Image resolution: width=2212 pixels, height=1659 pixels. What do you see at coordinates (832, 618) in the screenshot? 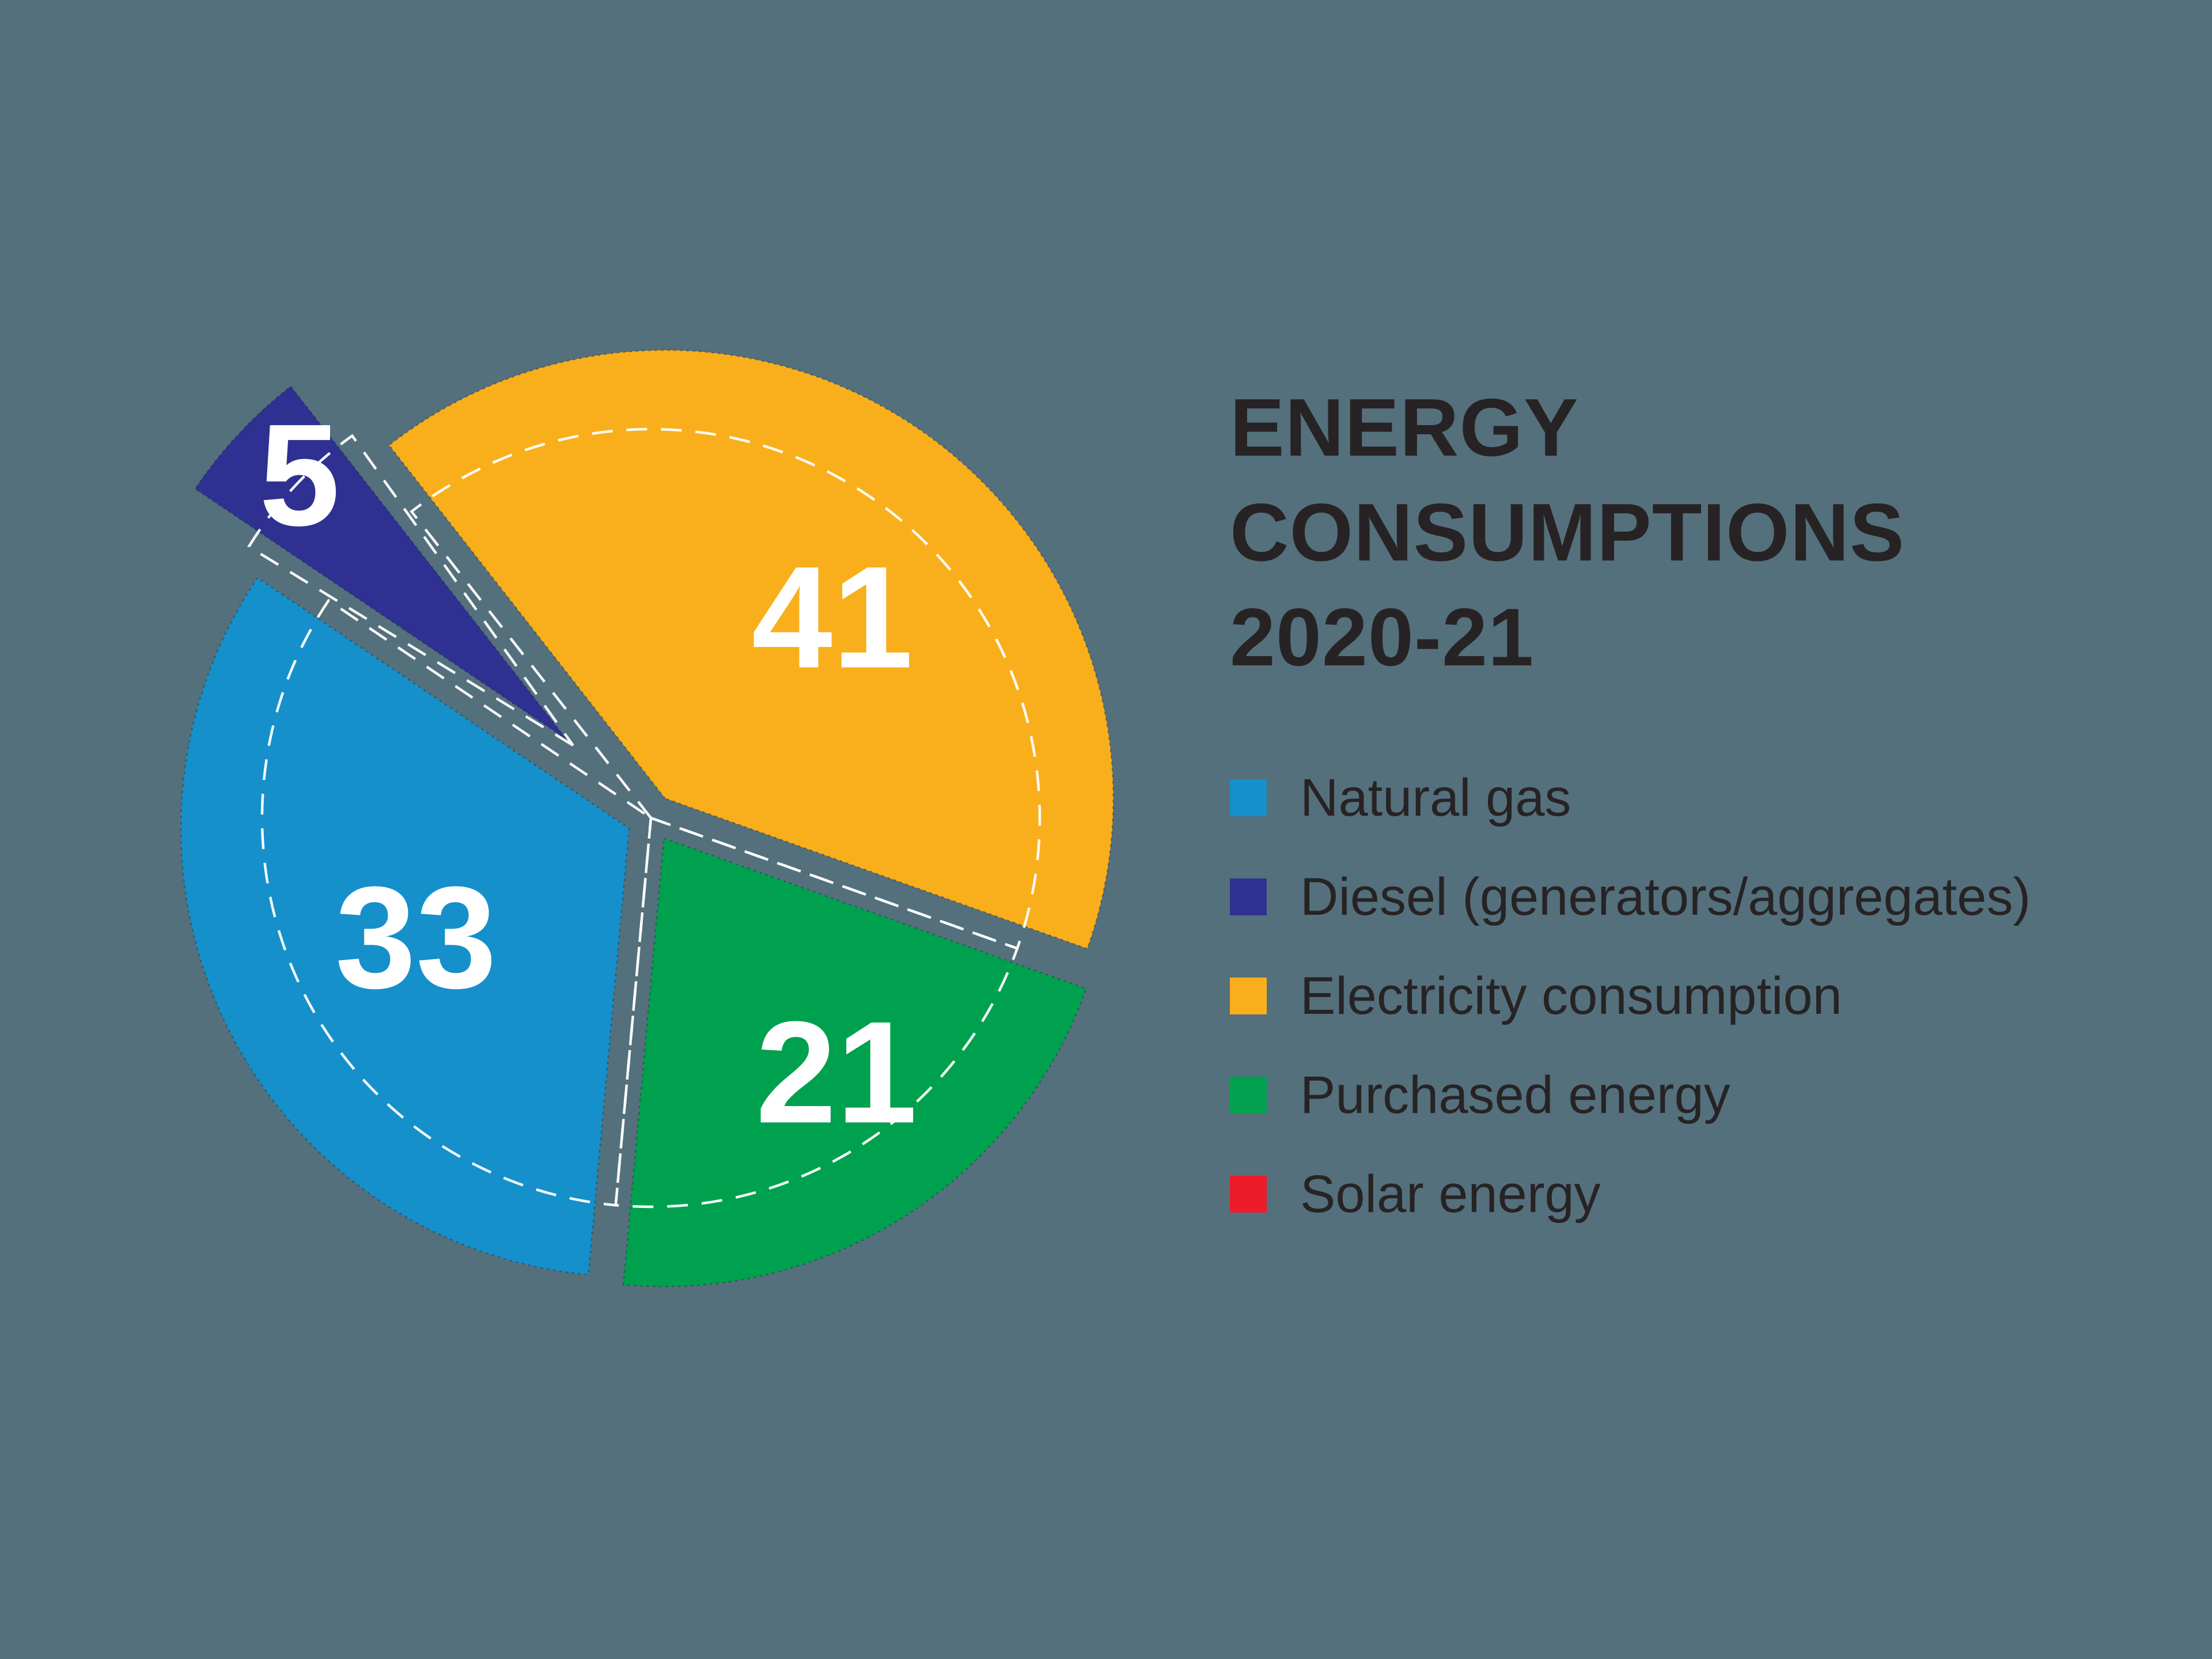
I see `pie-value-label: 41` at bounding box center [832, 618].